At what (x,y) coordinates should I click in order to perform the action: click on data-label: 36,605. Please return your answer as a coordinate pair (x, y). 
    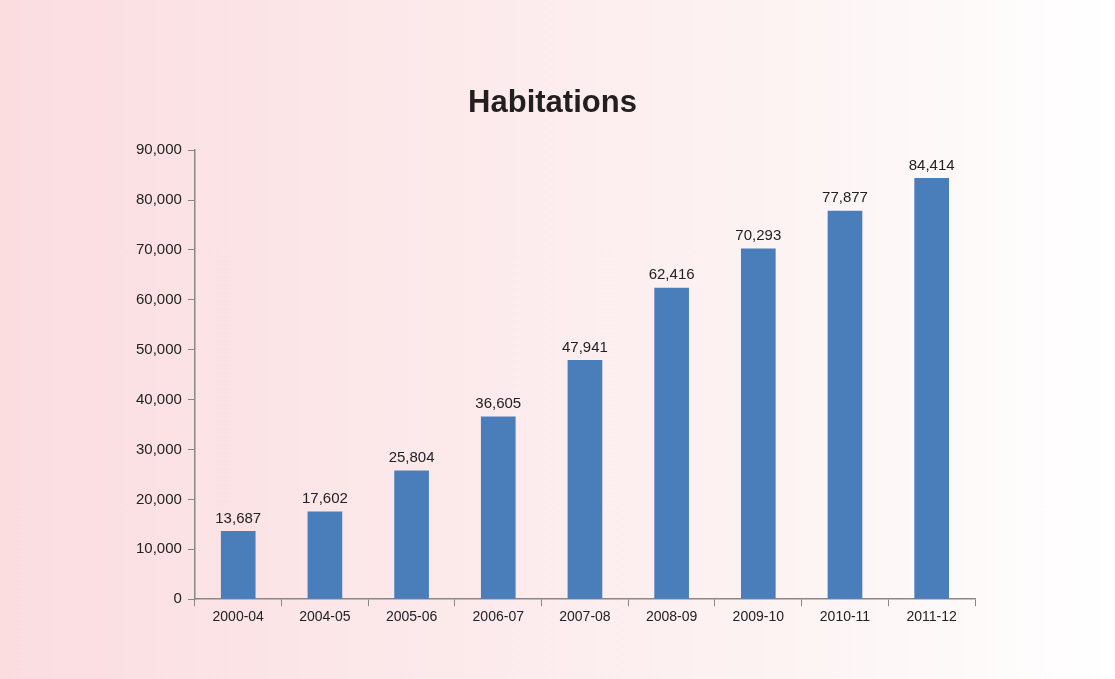
    Looking at the image, I should click on (498, 403).